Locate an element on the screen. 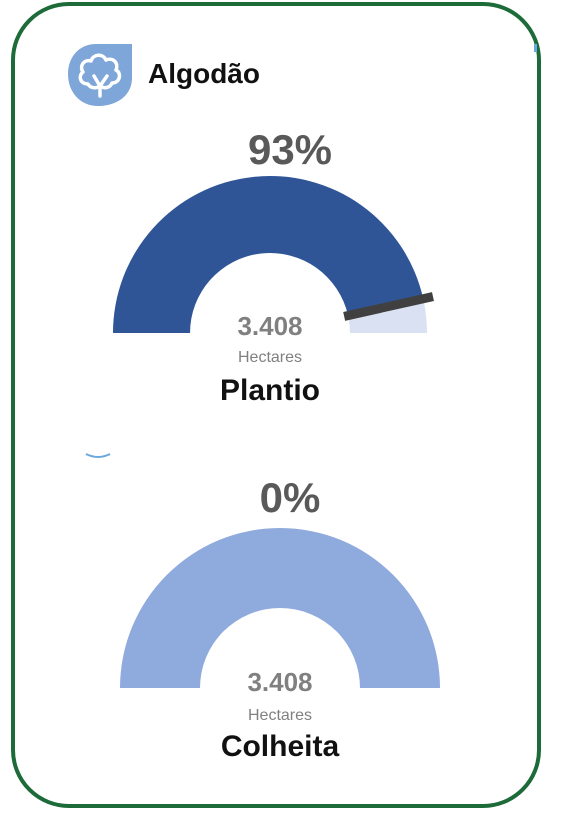  gauge-colheita-track is located at coordinates (280, 608).